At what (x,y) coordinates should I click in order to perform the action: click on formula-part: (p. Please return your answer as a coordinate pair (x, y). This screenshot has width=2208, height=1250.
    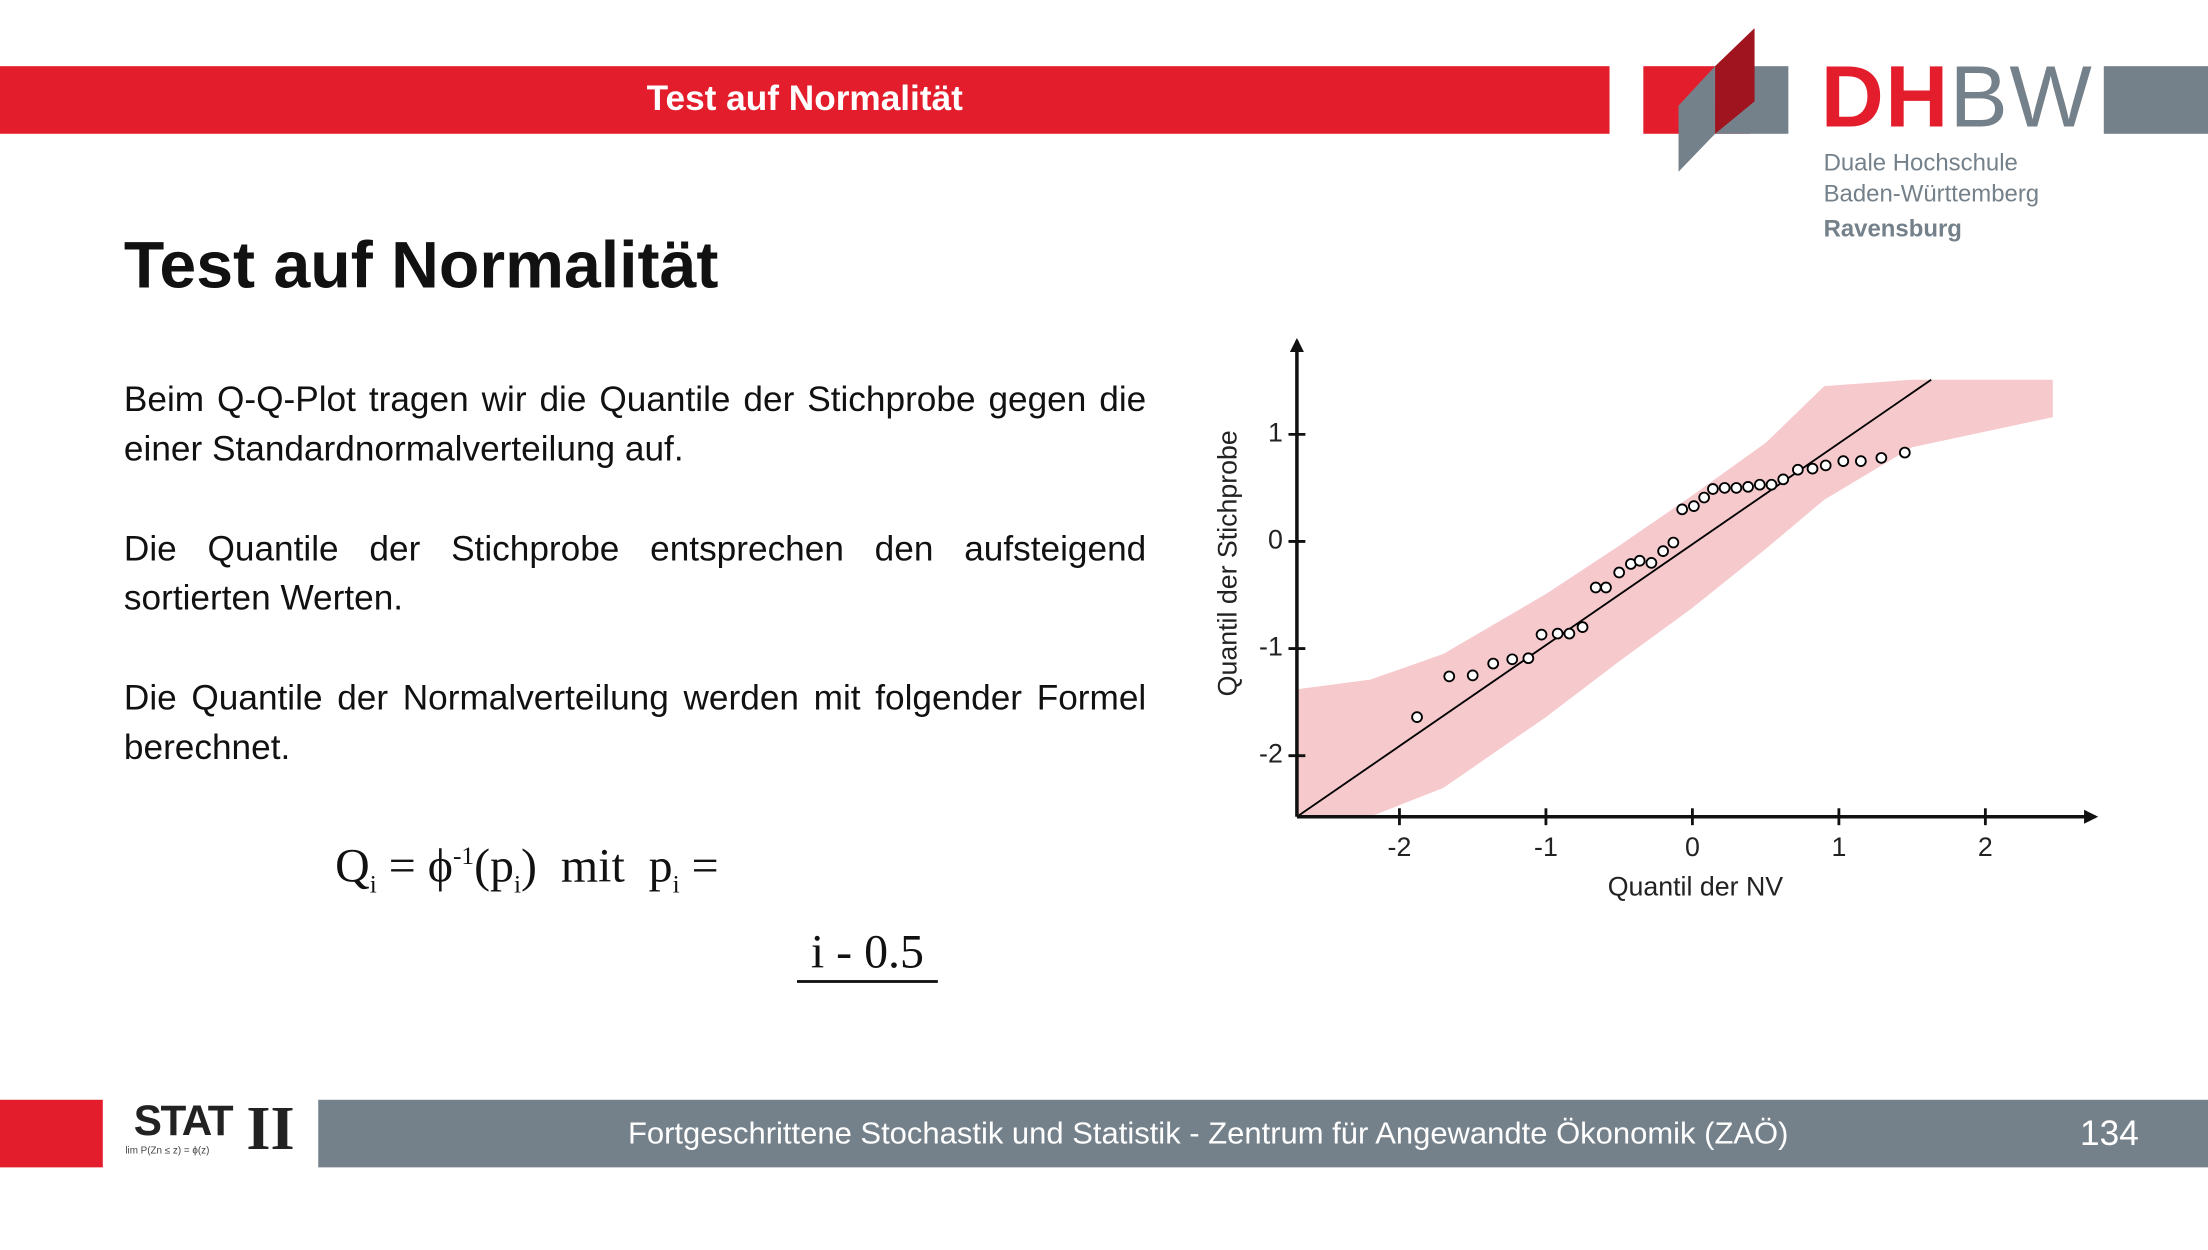
    Looking at the image, I should click on (494, 866).